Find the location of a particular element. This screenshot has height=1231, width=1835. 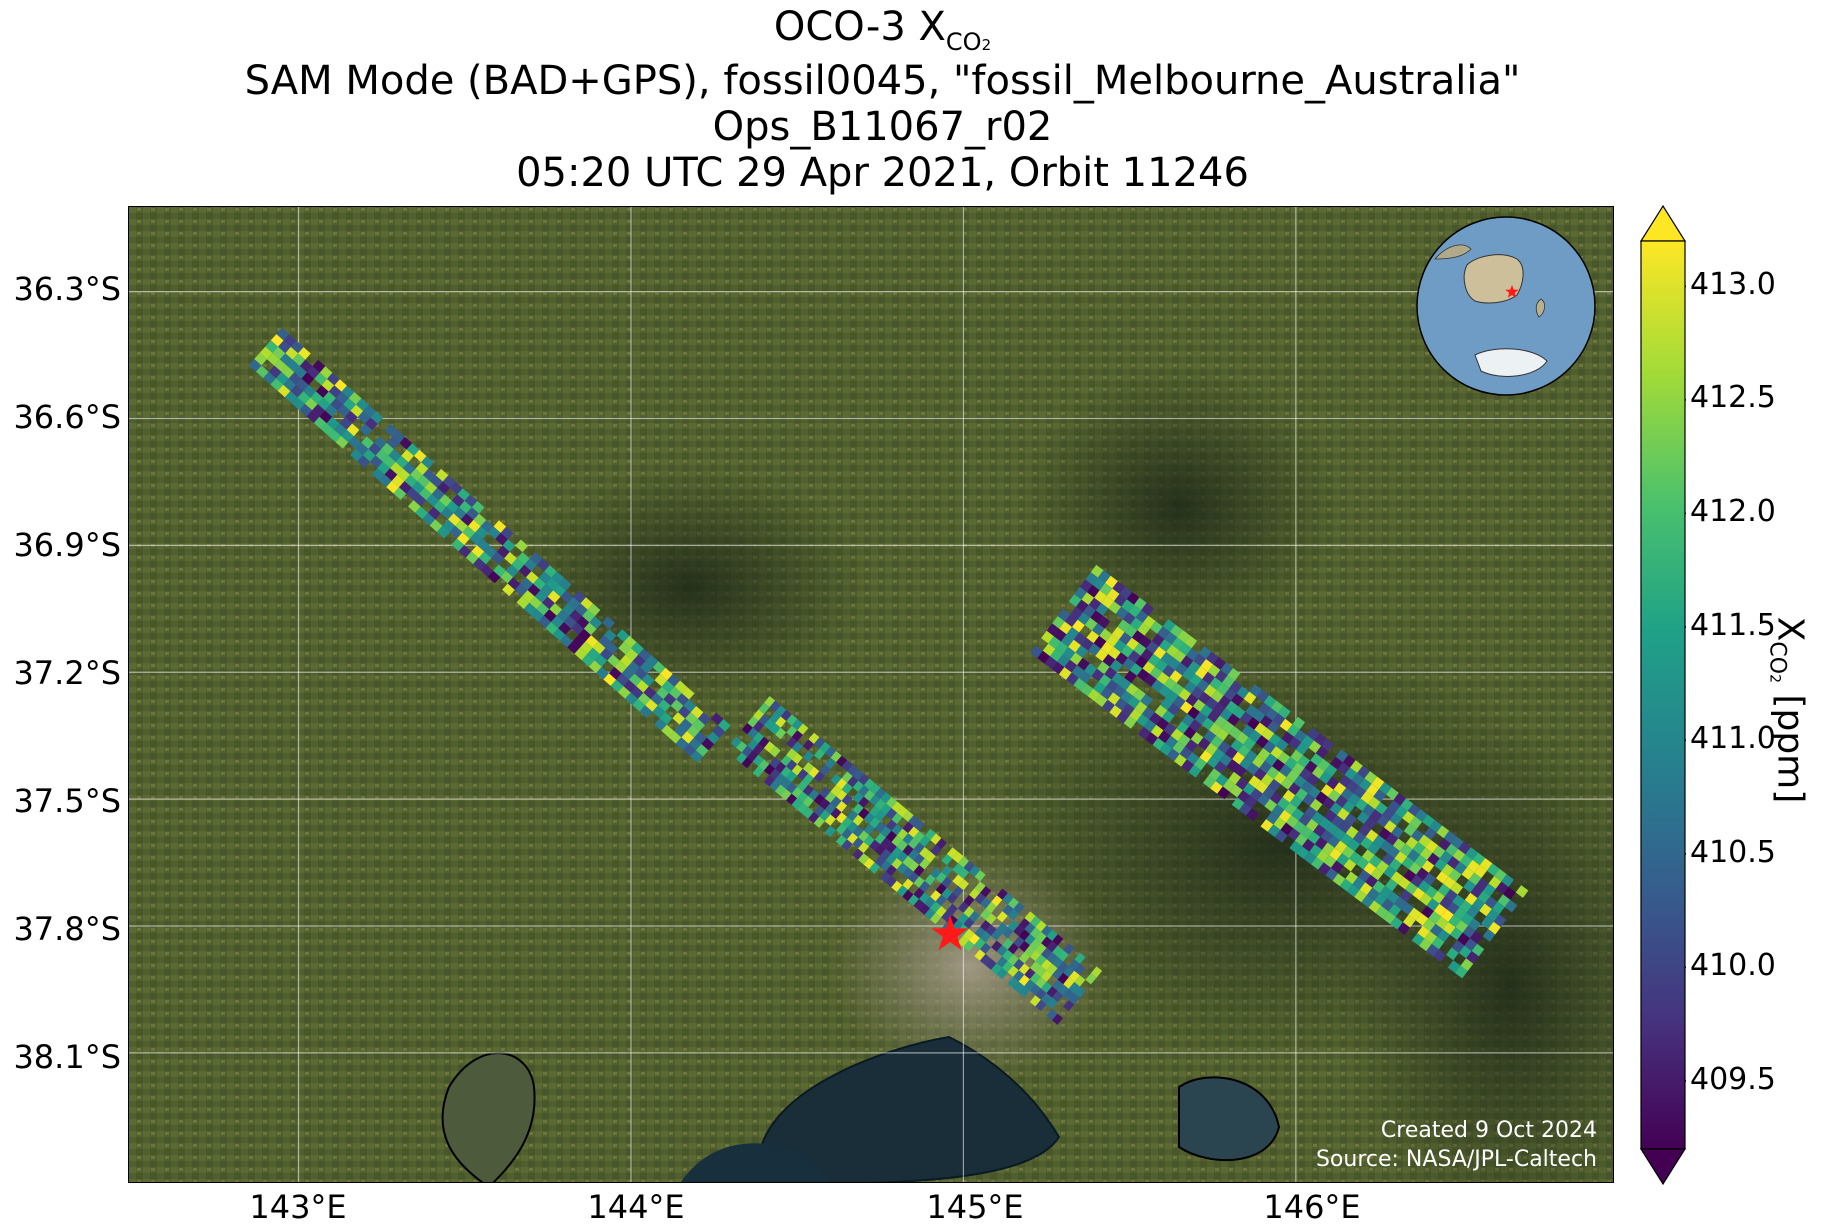

lat-tick-label: 38.1°S is located at coordinates (67, 1057).